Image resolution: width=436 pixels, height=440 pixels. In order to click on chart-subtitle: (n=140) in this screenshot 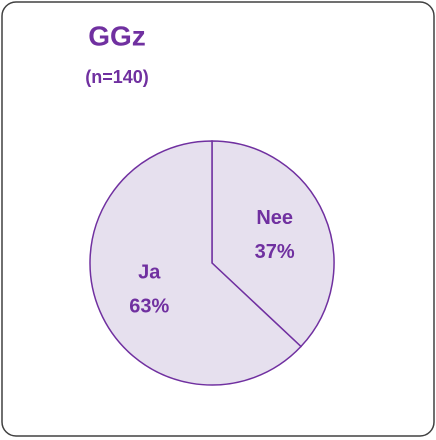, I will do `click(117, 77)`.